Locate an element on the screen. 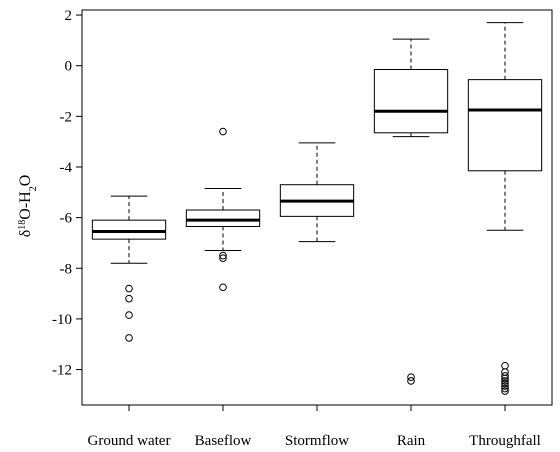 This screenshot has width=560, height=452. y-axis-label-suffix: O is located at coordinates (25, 181).